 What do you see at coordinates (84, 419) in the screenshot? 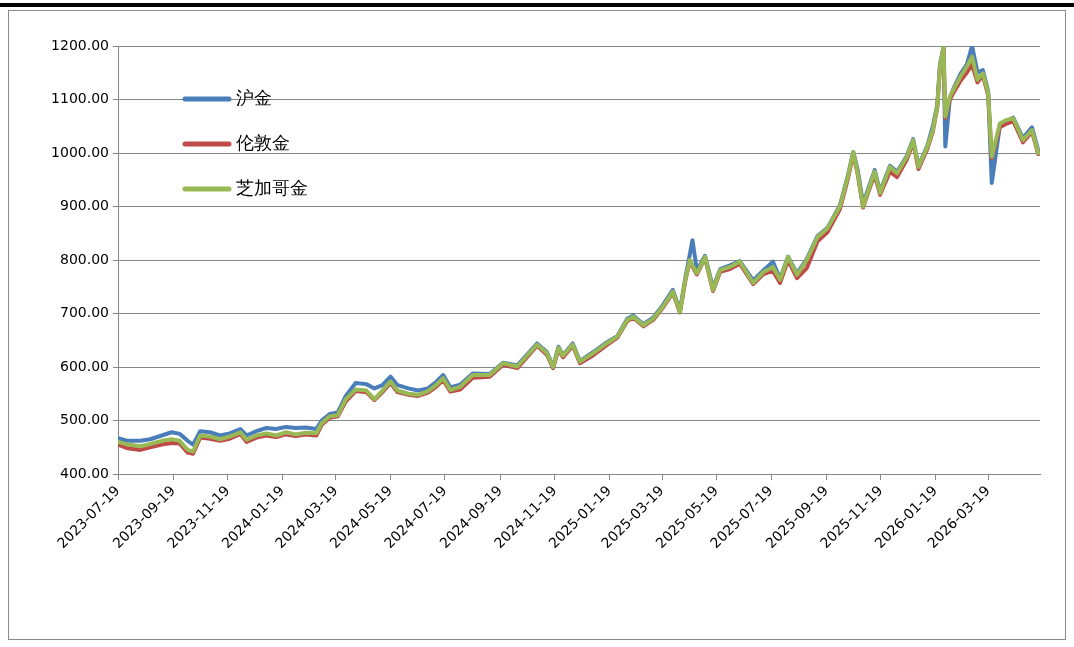
I see `y-tick-label: 500.00` at bounding box center [84, 419].